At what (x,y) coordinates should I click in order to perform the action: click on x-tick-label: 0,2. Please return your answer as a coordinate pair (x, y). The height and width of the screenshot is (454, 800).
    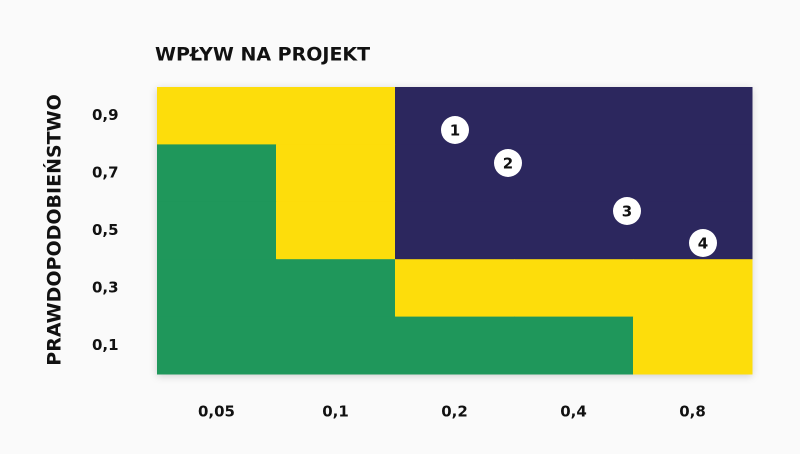
    Looking at the image, I should click on (454, 412).